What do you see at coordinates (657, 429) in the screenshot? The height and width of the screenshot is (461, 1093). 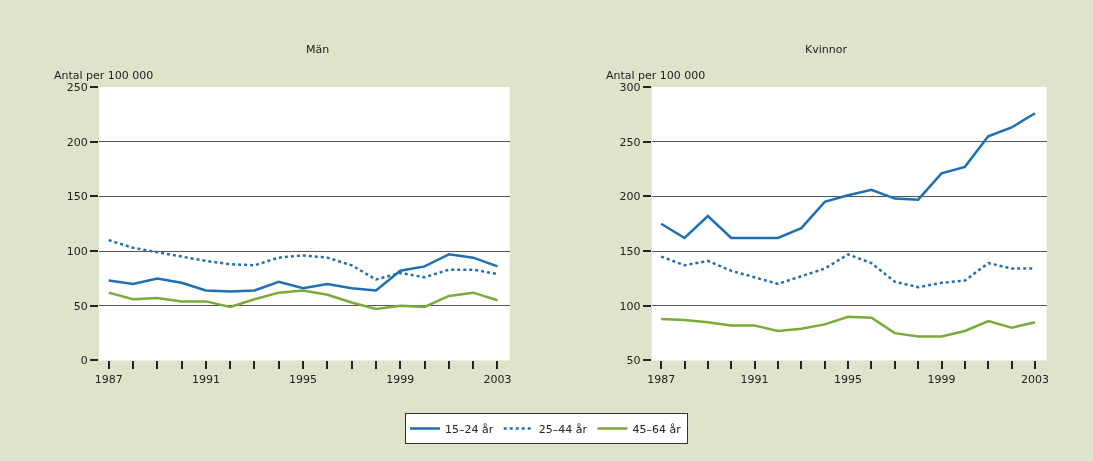 I see `legend-label: 45–64 år` at bounding box center [657, 429].